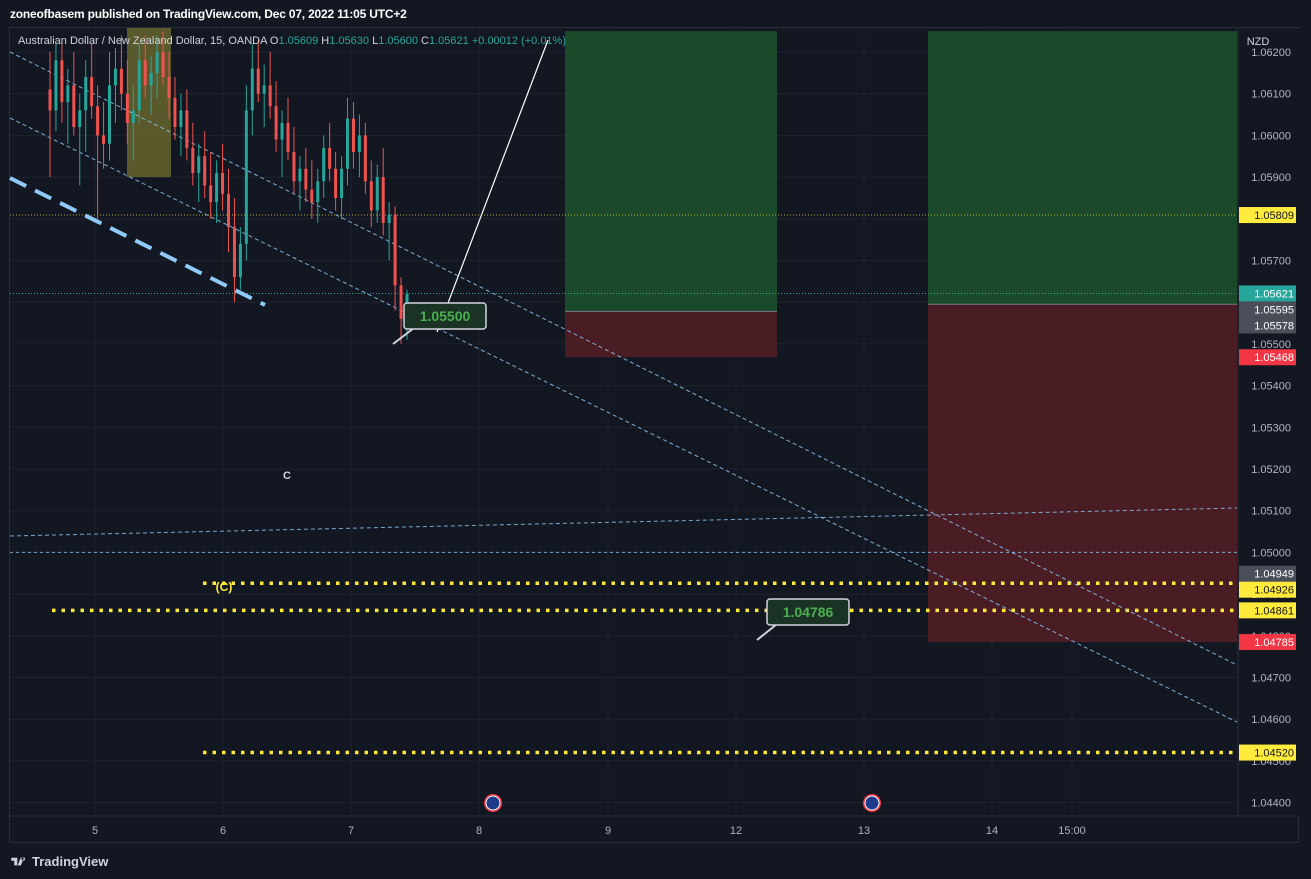 This screenshot has height=879, width=1311. I want to click on projection-line, so click(492, 186).